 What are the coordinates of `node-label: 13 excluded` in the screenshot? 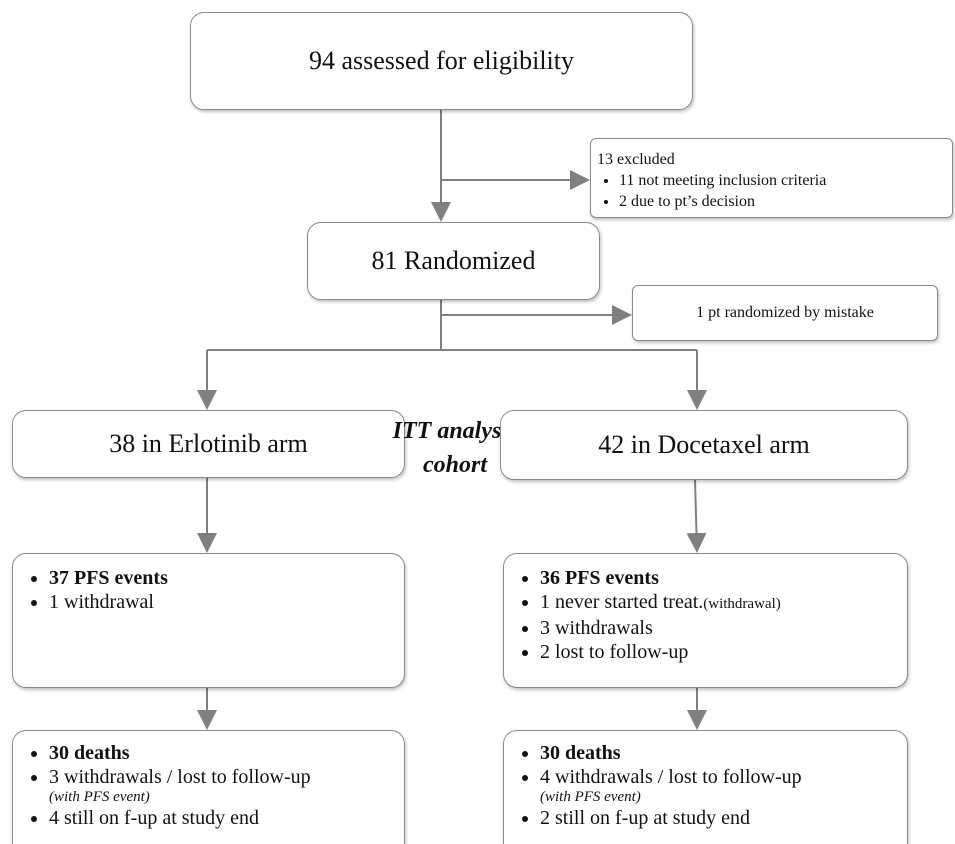 It's located at (636, 159).